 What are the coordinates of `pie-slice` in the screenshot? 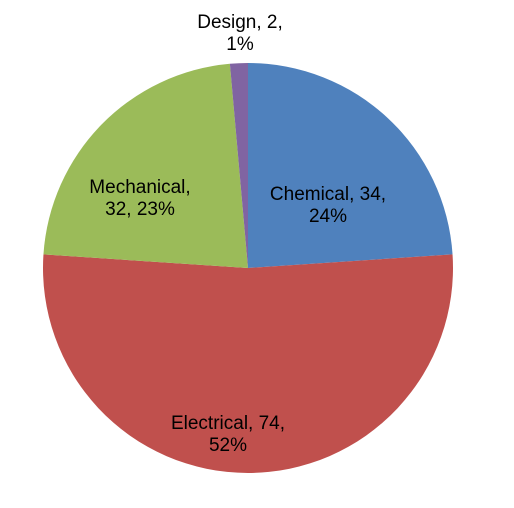 It's located at (238, 165).